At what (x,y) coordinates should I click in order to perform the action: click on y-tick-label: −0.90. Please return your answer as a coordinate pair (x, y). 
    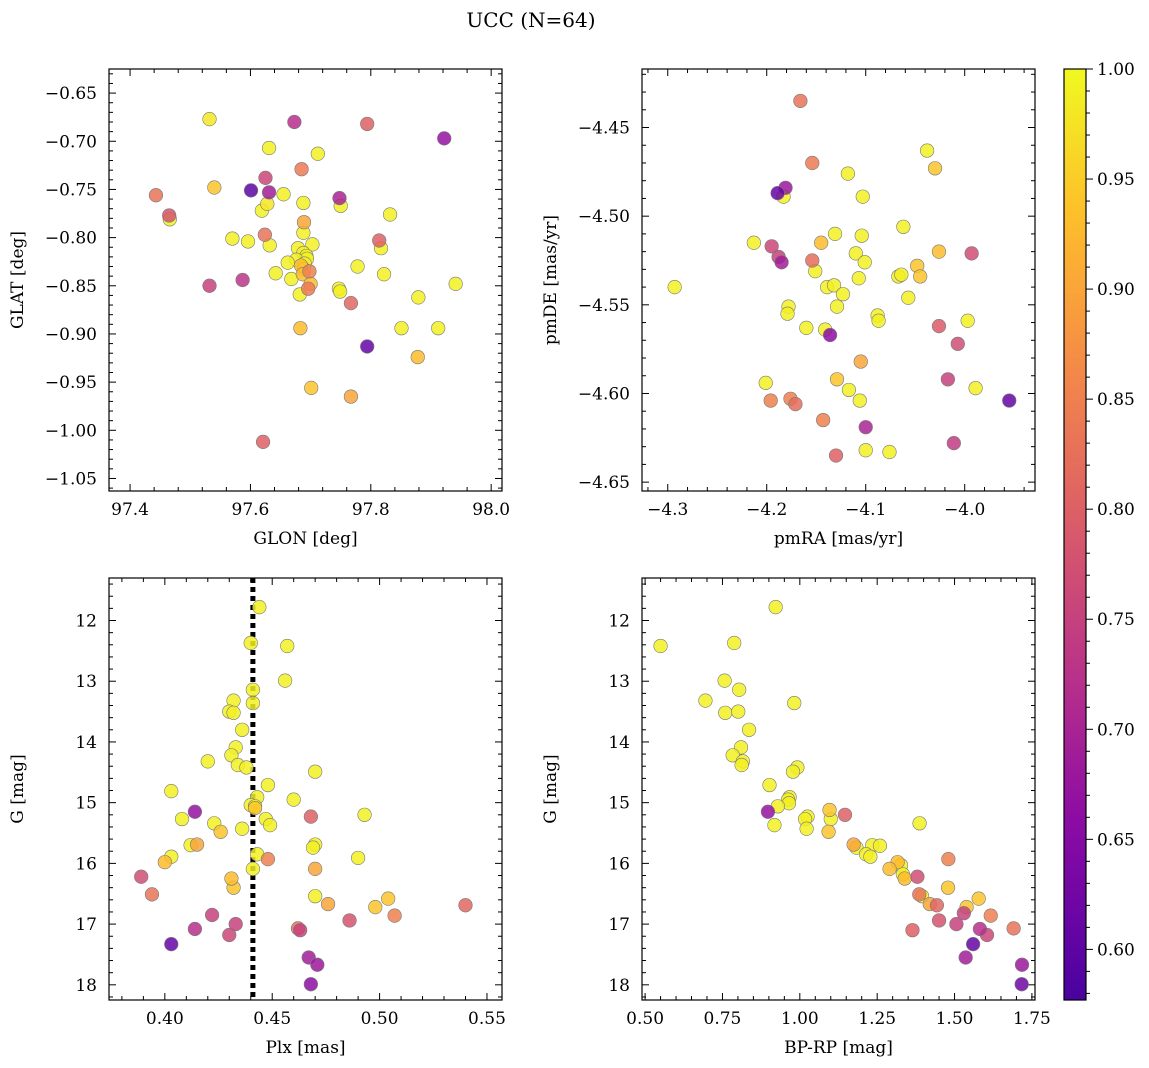
    Looking at the image, I should click on (71, 335).